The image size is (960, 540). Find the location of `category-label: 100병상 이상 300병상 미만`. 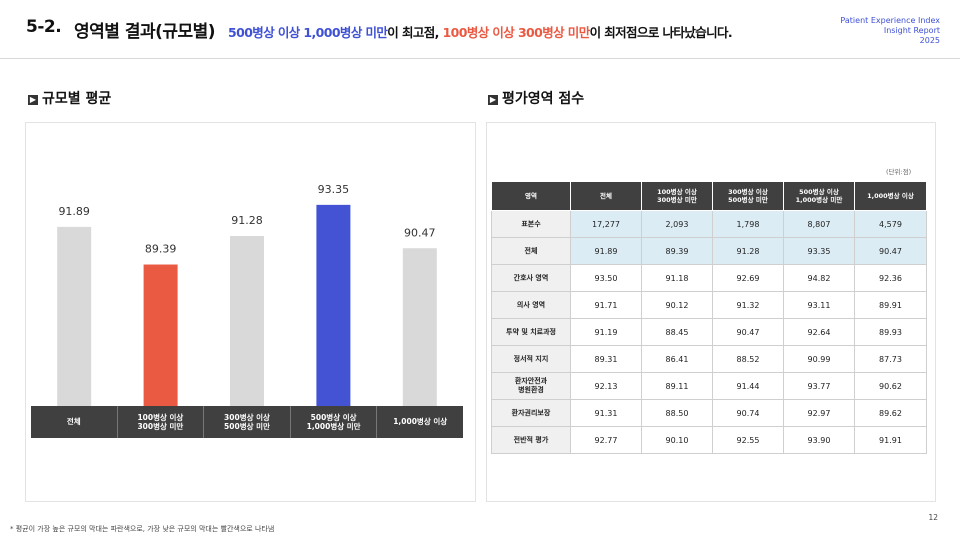

category-label: 100병상 이상 300병상 미만 is located at coordinates (161, 422).